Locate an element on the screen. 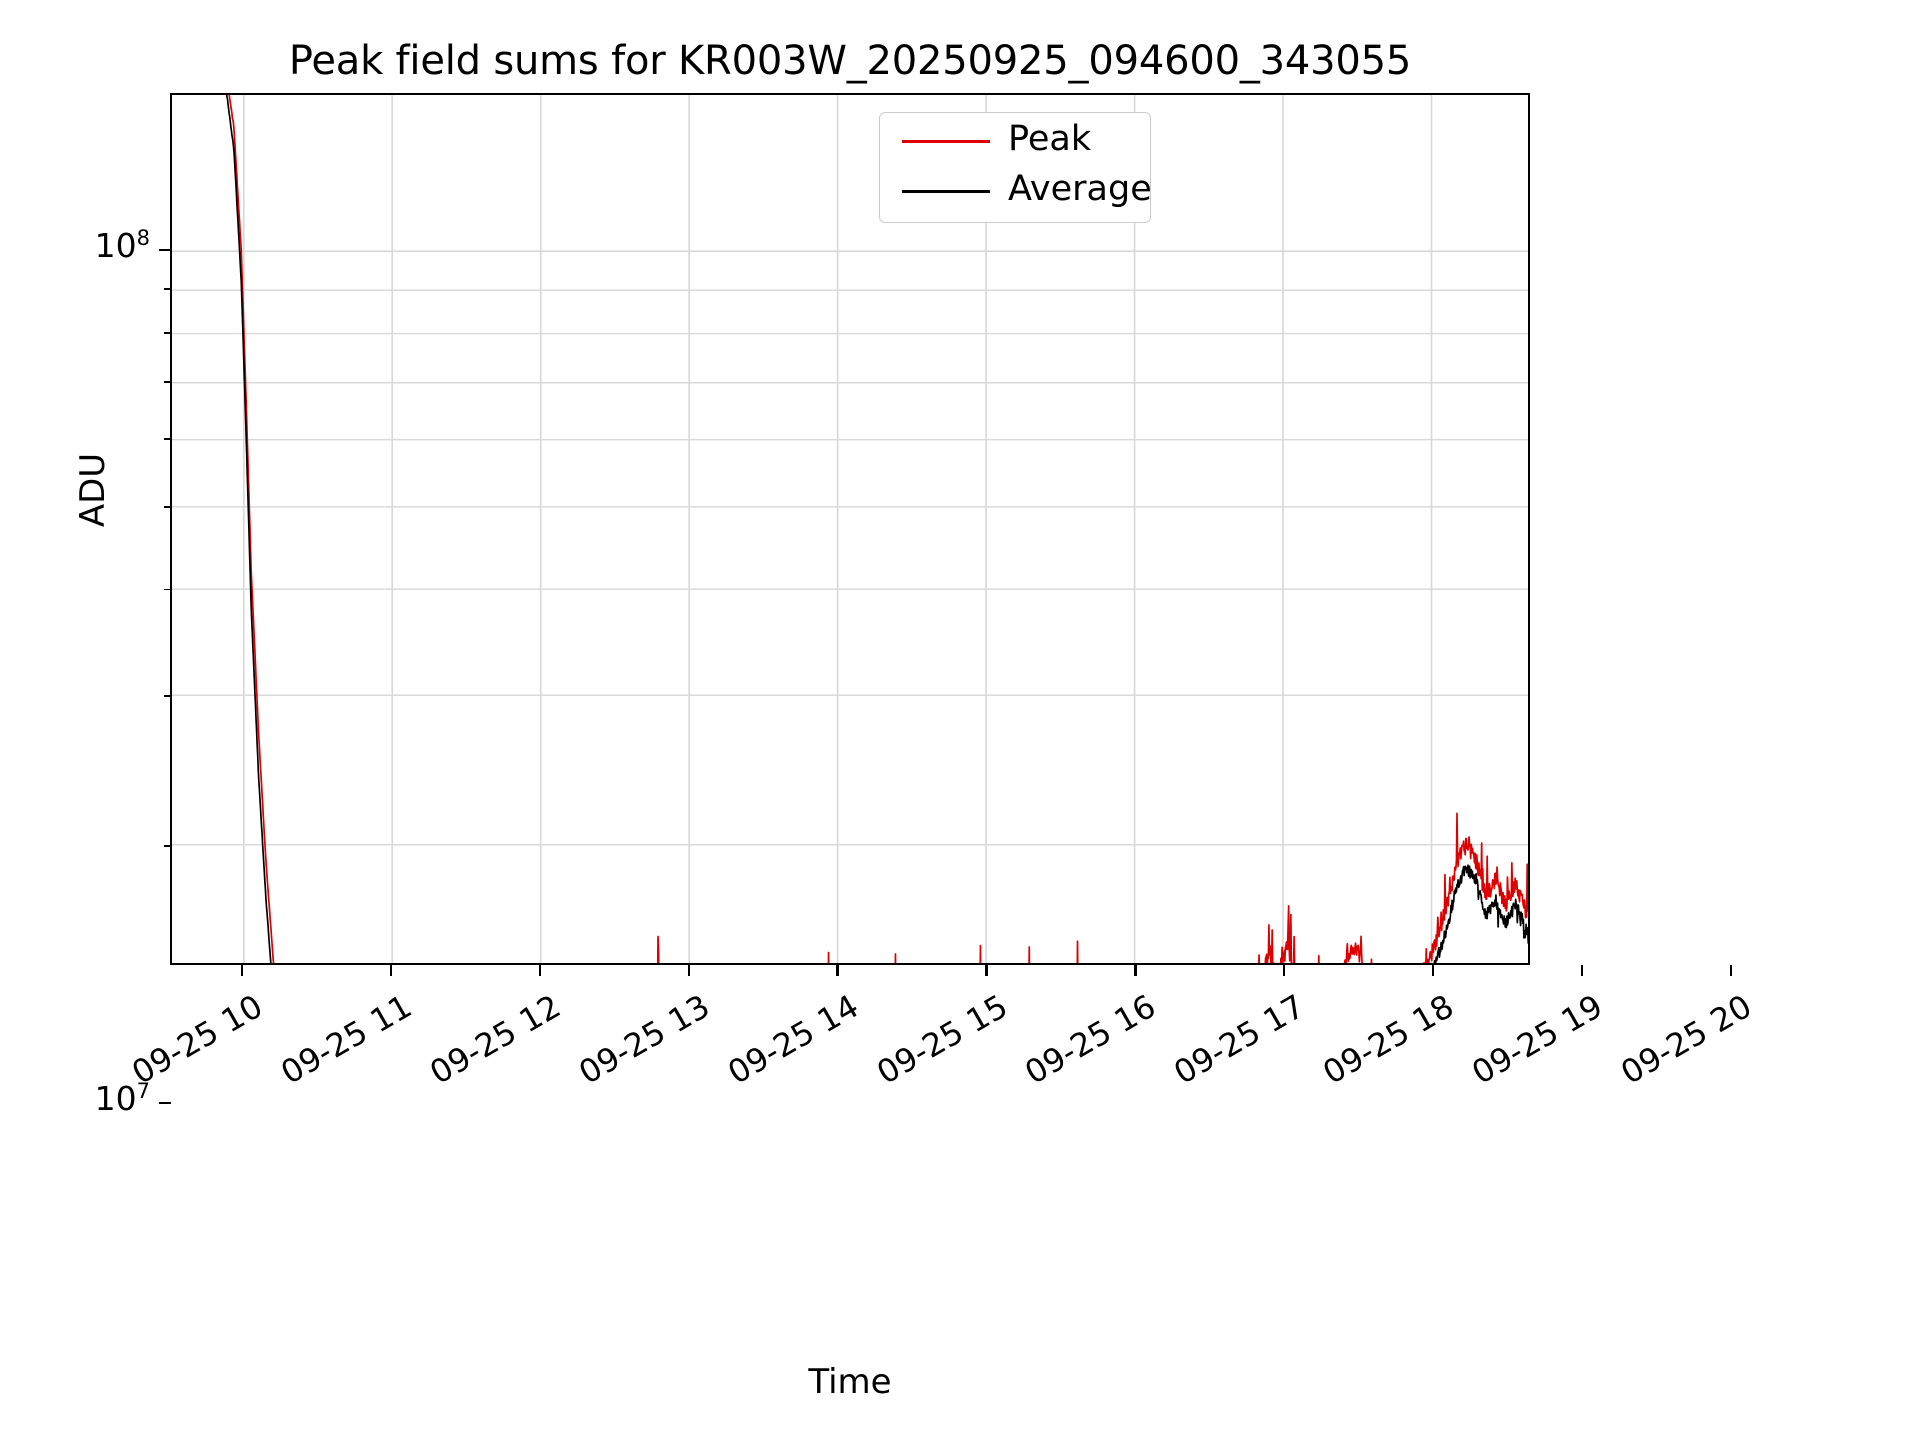 The width and height of the screenshot is (1920, 1440). legend-swatch-average is located at coordinates (946, 192).